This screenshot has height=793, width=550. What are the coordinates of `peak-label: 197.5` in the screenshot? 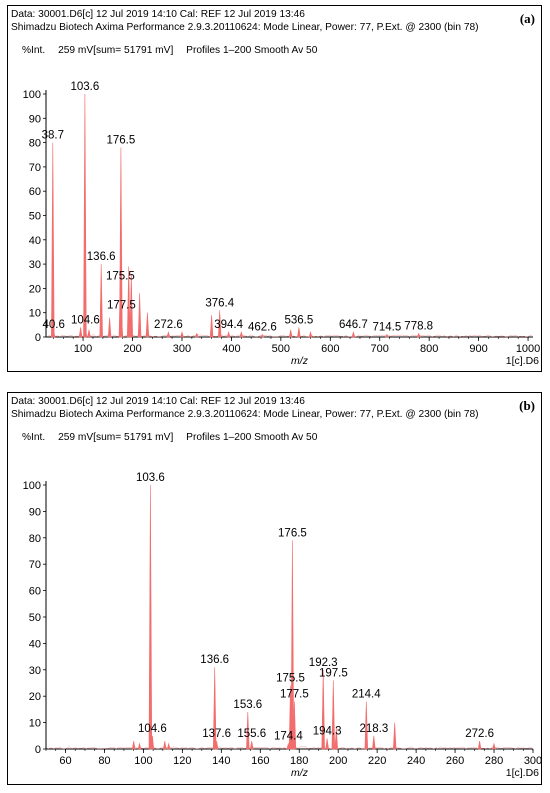 It's located at (333, 673).